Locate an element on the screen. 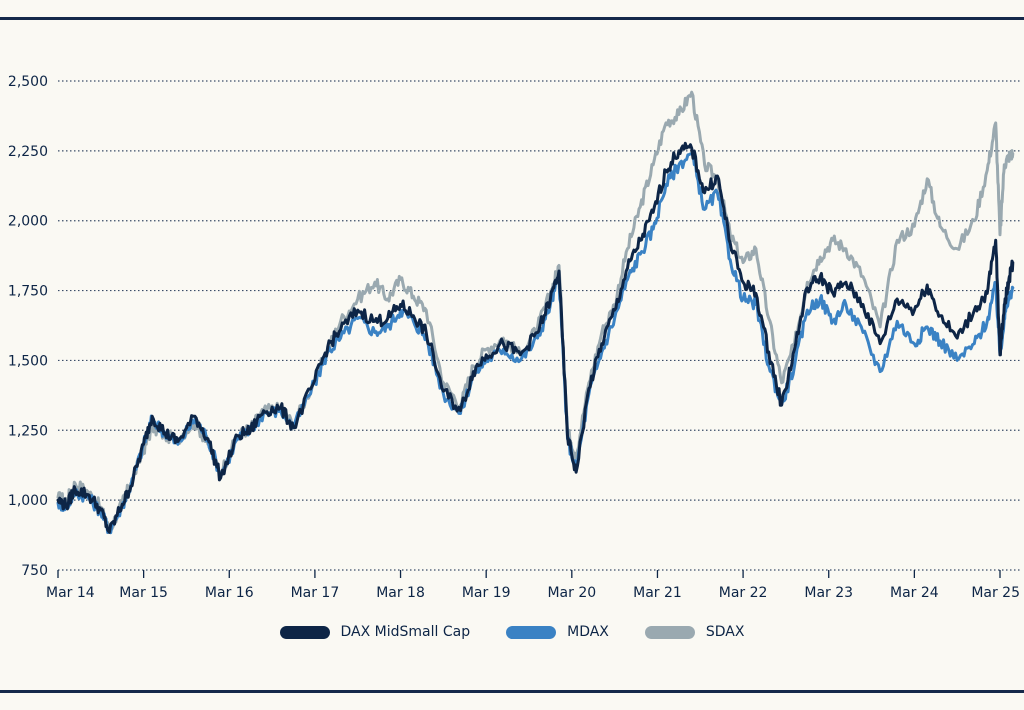 The width and height of the screenshot is (1024, 710). y-tick-label: 2,500 is located at coordinates (28, 82).